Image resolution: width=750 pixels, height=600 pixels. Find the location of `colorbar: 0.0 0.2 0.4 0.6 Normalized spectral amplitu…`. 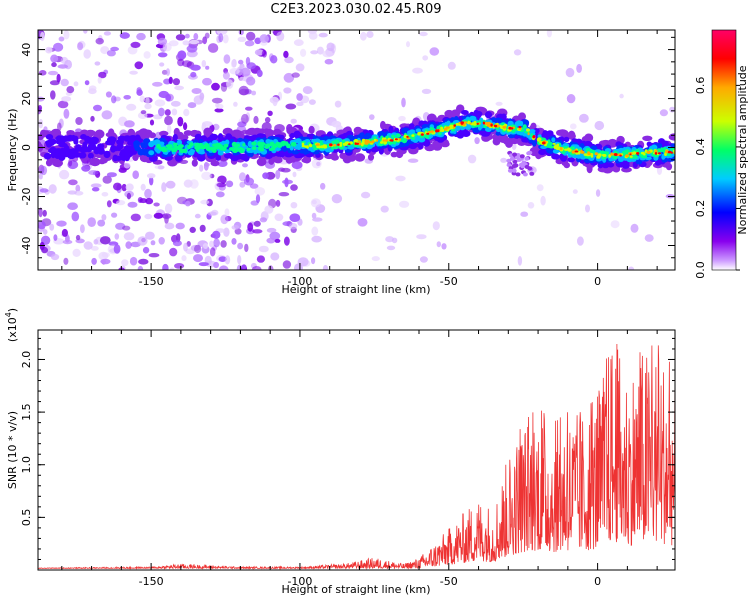

colorbar: 0.0 0.2 0.4 0.6 Normalized spectral amplitu… is located at coordinates (721, 154).